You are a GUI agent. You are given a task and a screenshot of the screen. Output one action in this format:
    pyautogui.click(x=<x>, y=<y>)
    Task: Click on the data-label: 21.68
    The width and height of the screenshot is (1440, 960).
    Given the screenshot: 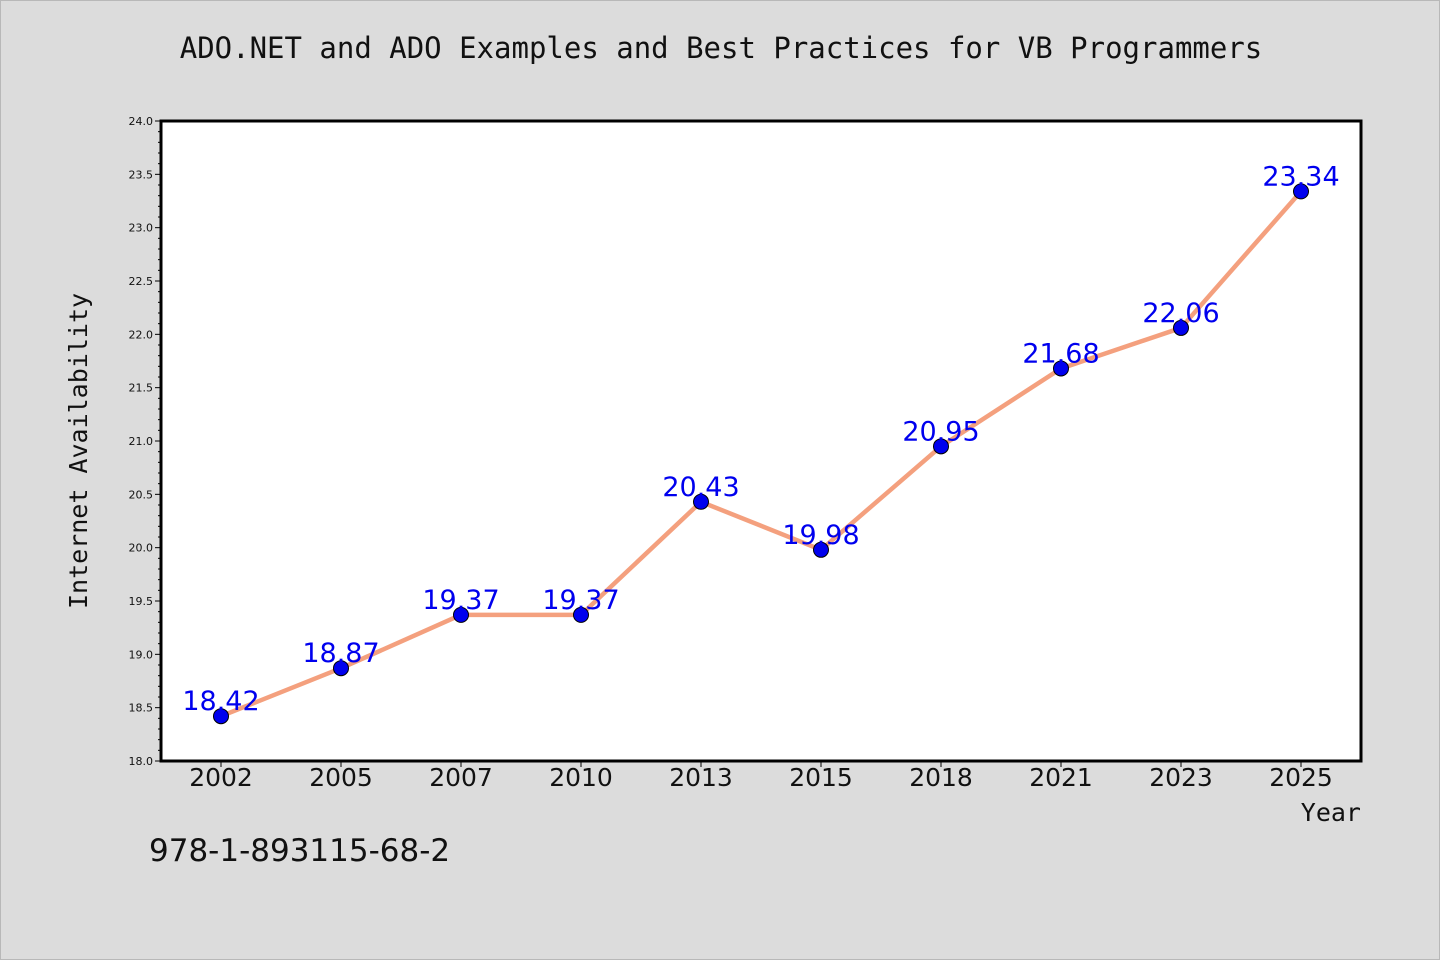 What is the action you would take?
    pyautogui.click(x=1060, y=353)
    